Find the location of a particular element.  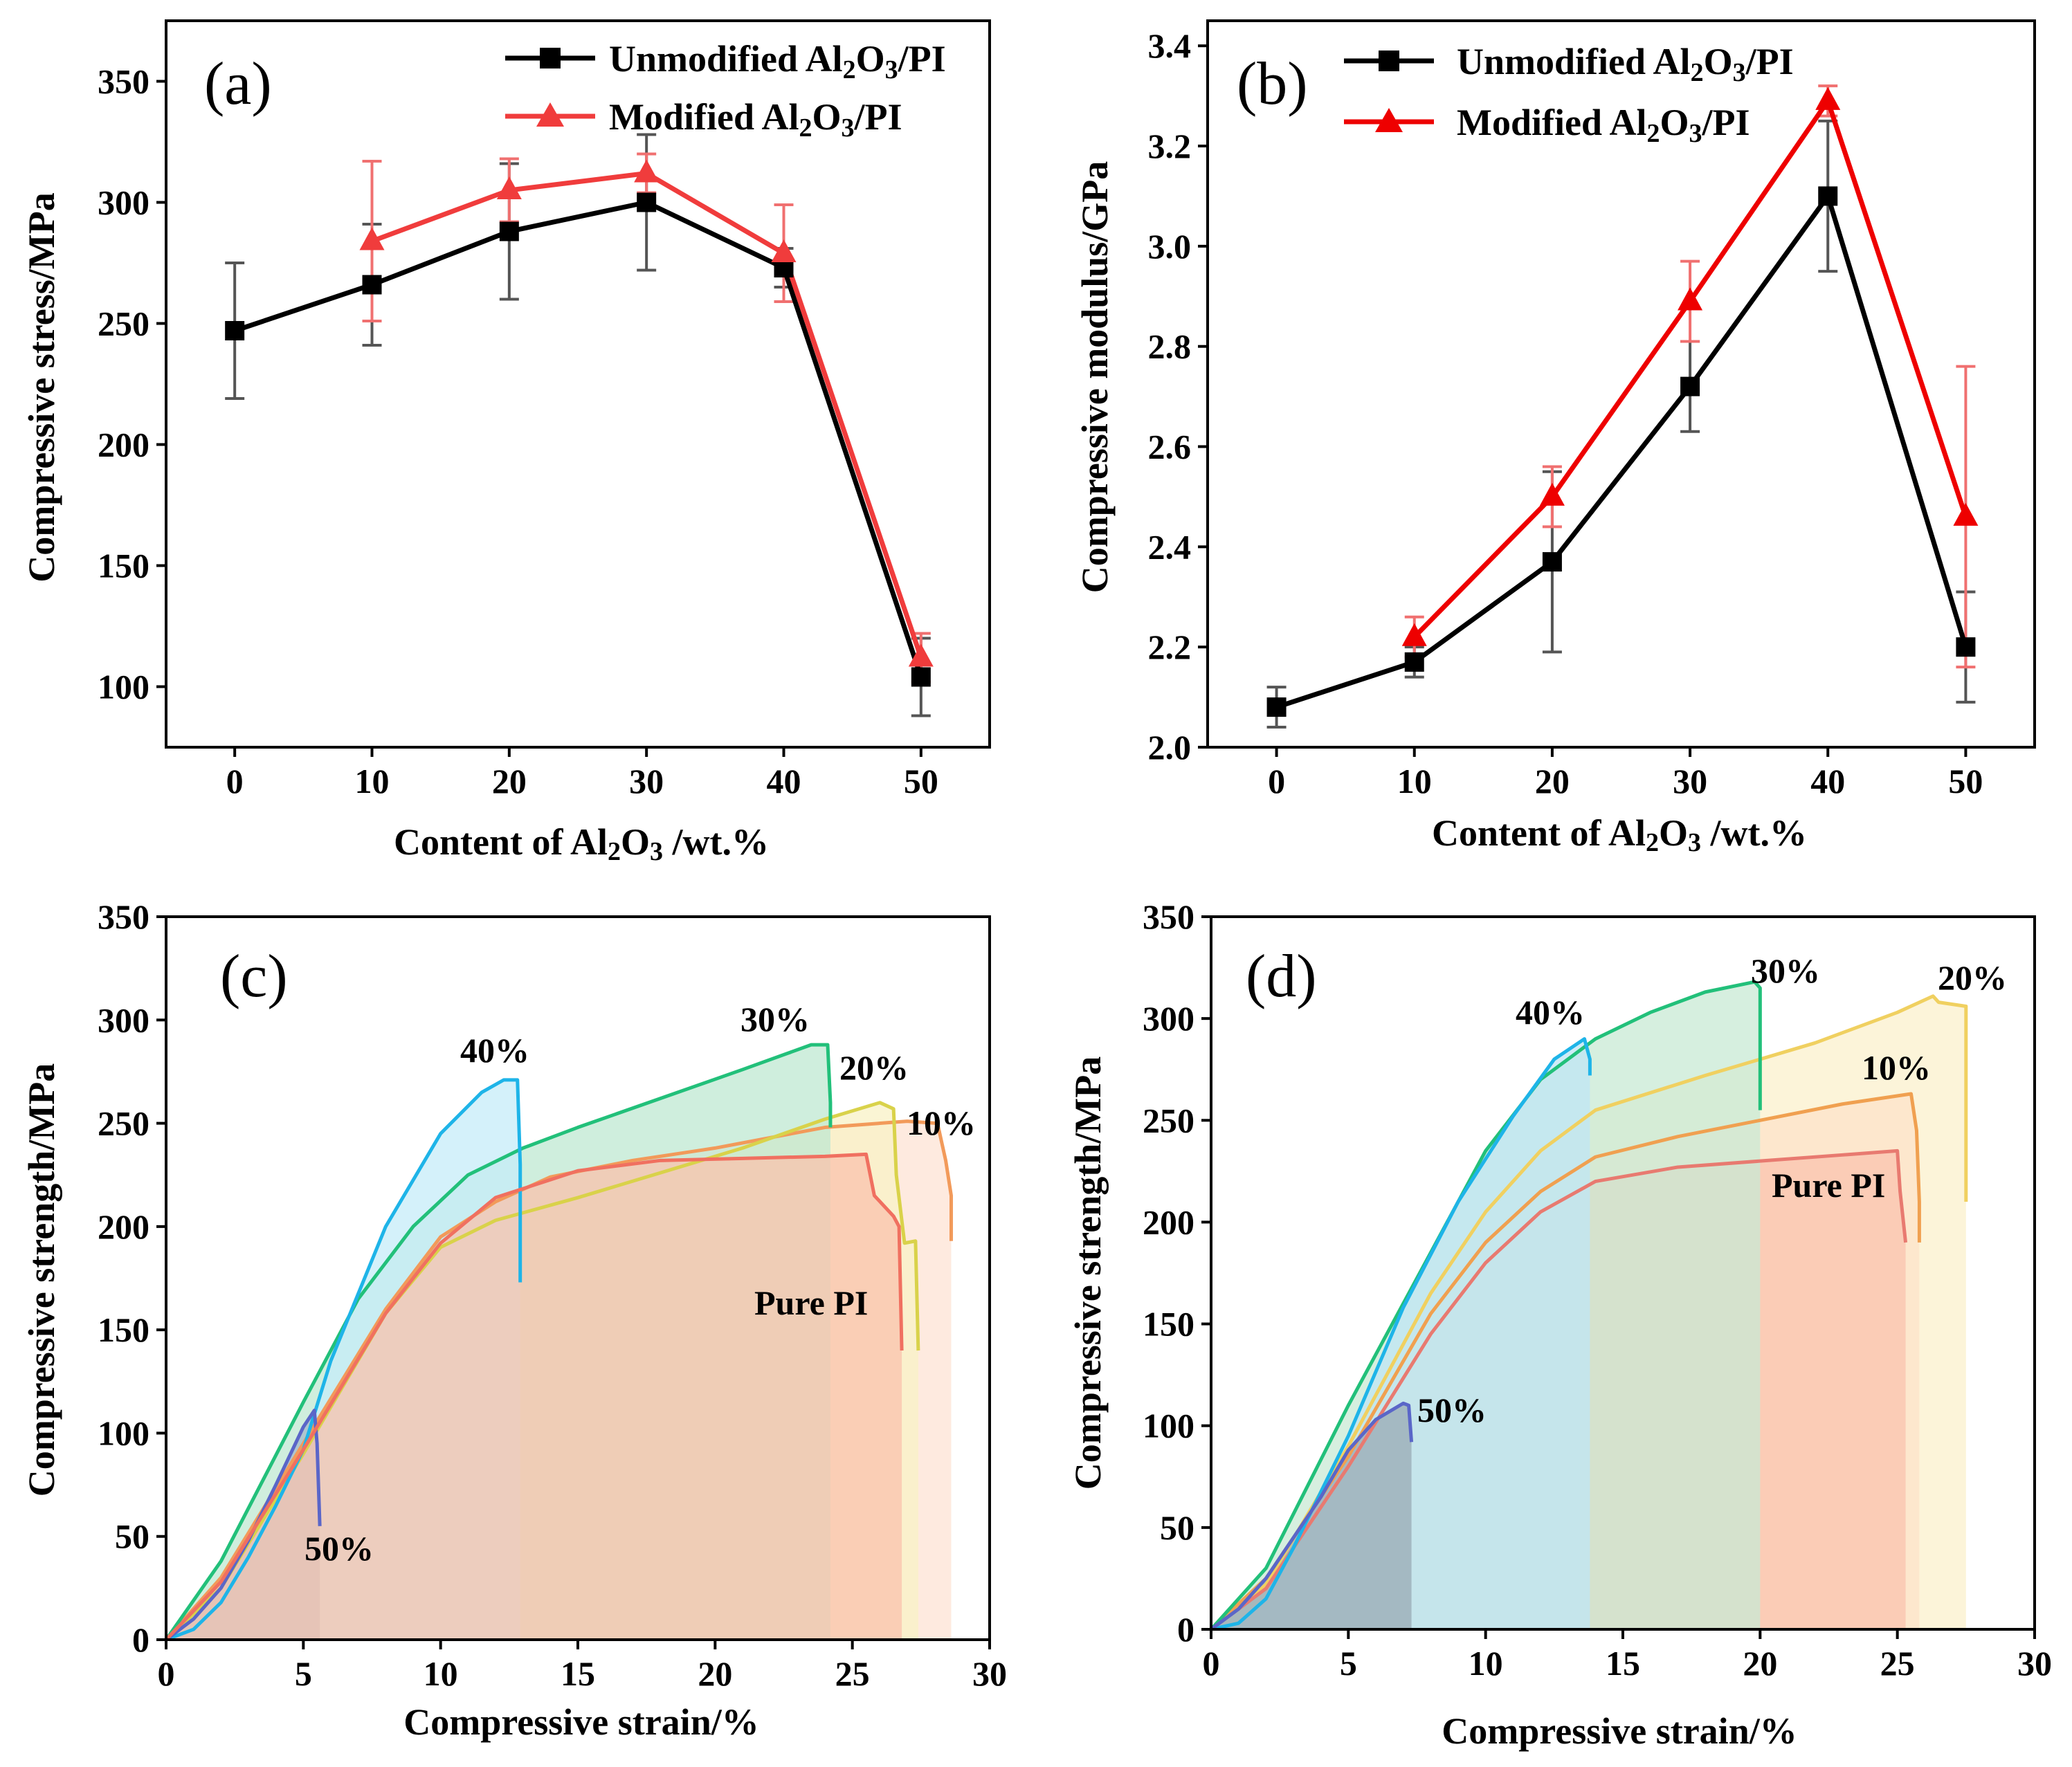

panel-c-xlabel: Compressive strain/% is located at coordinates (580, 1722).